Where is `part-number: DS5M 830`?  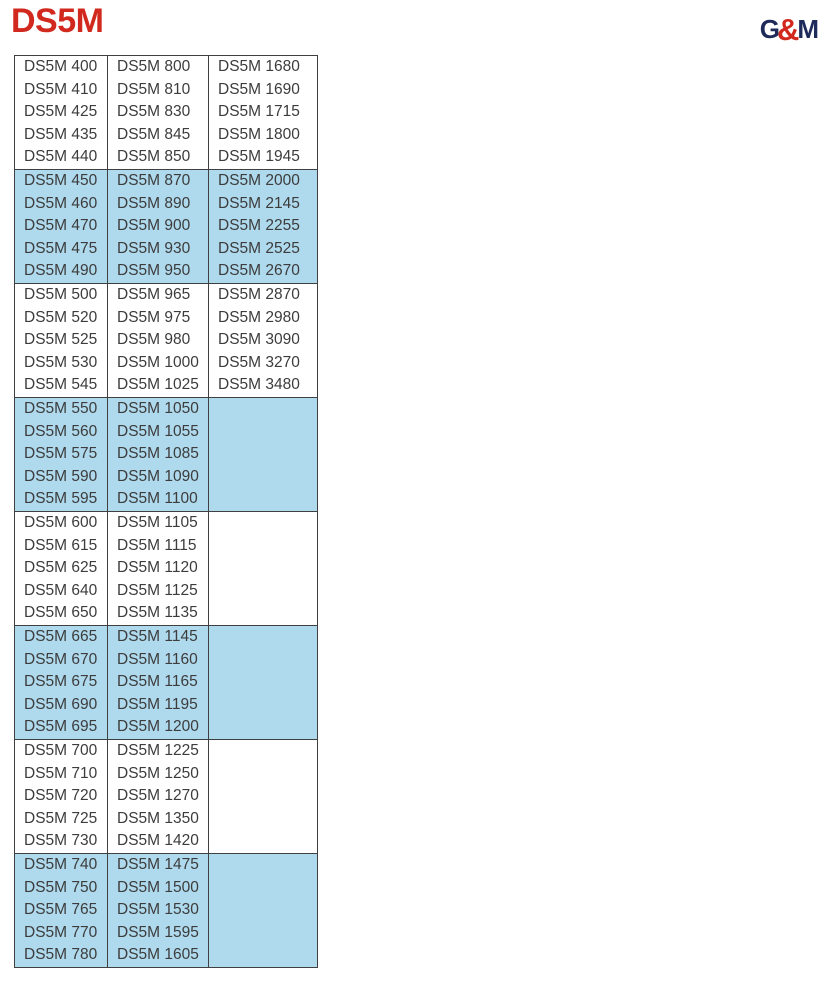 part-number: DS5M 830 is located at coordinates (154, 112).